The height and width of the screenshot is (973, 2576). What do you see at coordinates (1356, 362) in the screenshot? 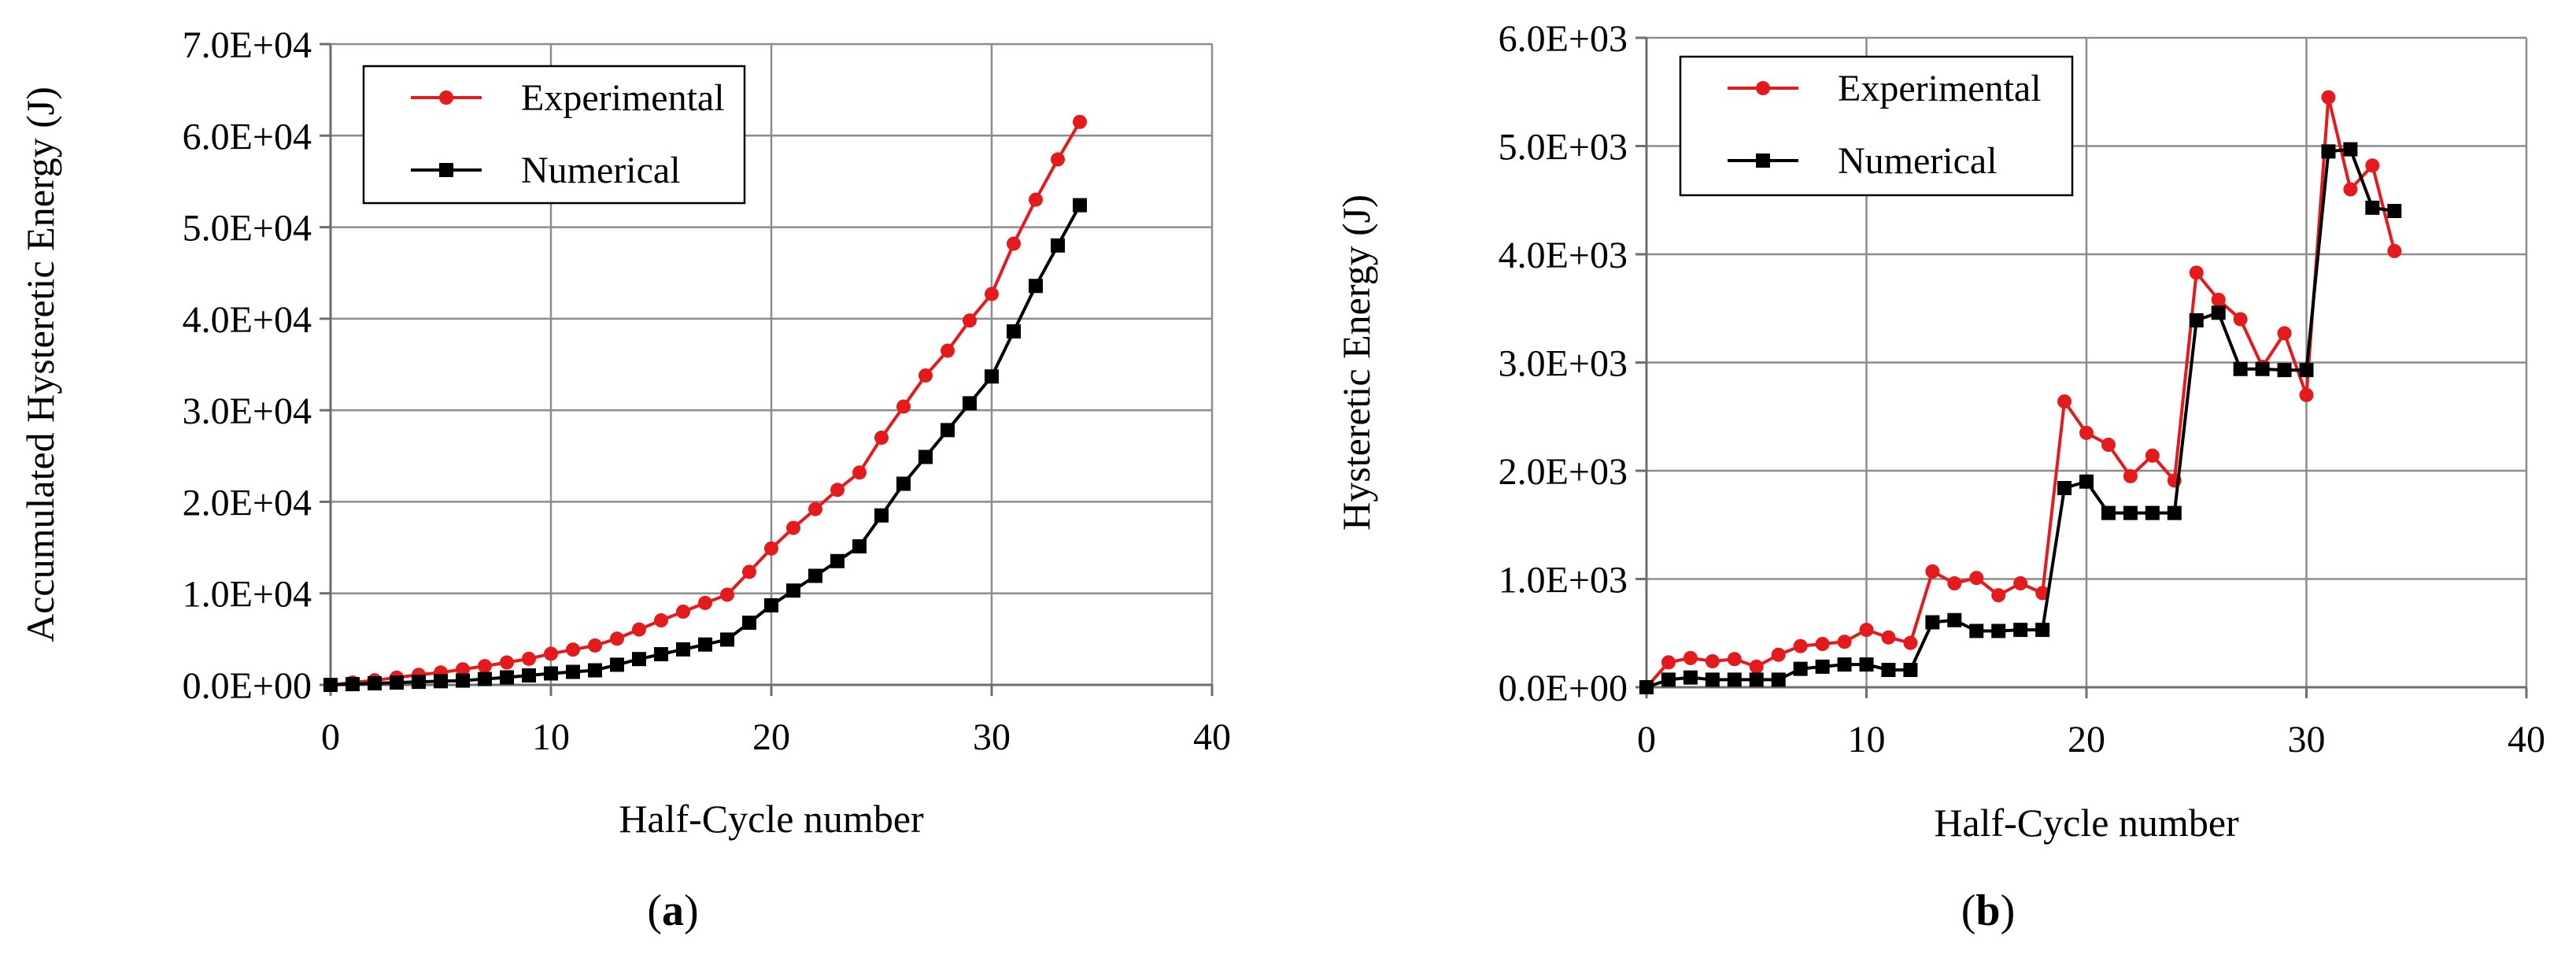
I see `y-axis-title: Hysteretic Energy (J)` at bounding box center [1356, 362].